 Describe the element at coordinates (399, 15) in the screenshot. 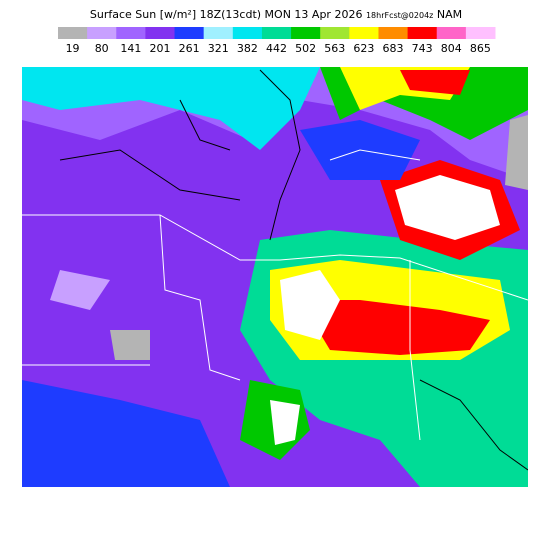

I see `run-info: 18hrFcst@0204z` at that location.